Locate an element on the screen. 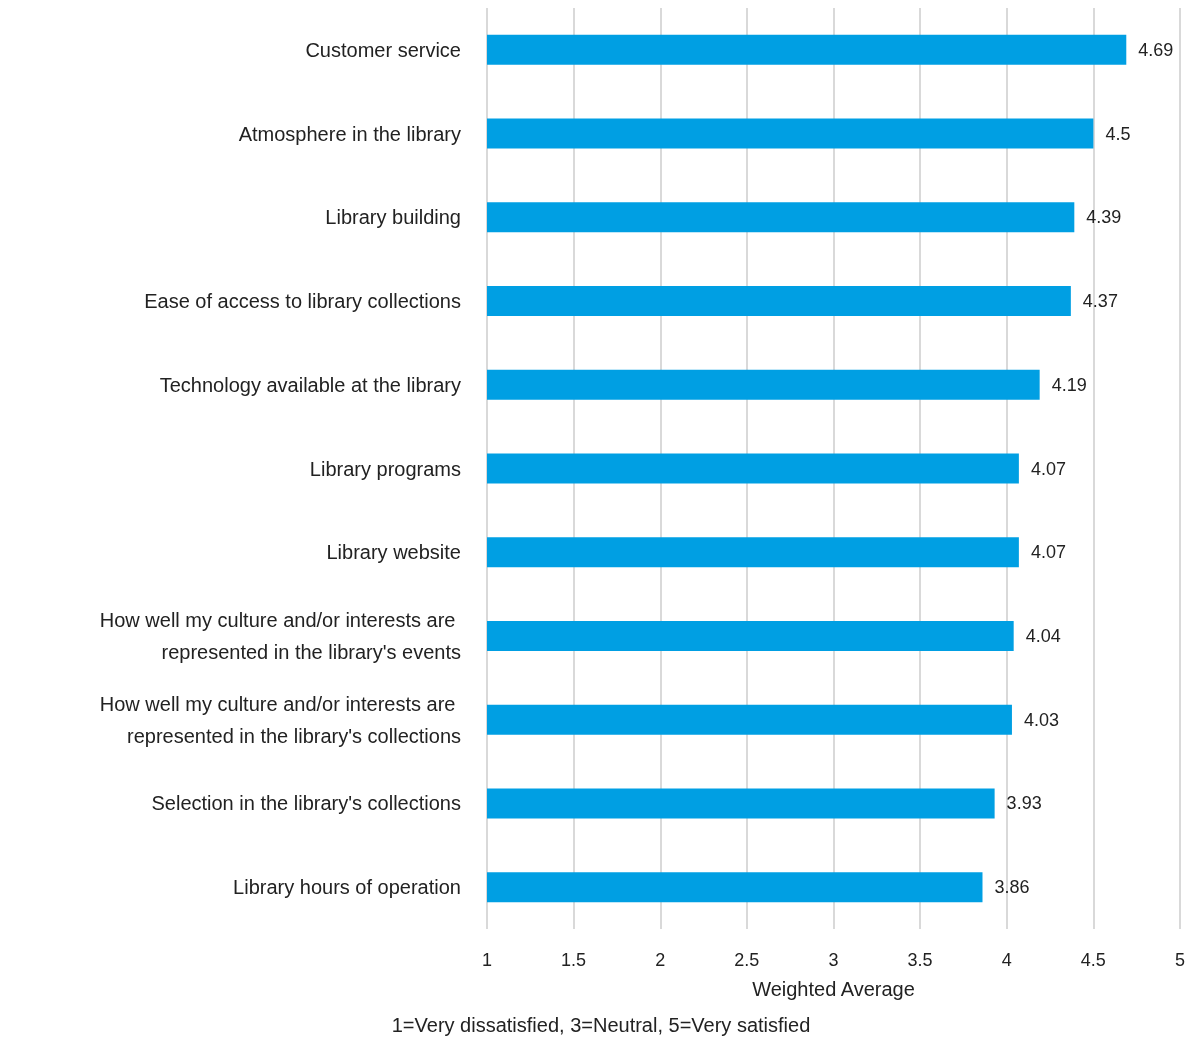  y-tick-label: Selection in the library's collections is located at coordinates (306, 803).